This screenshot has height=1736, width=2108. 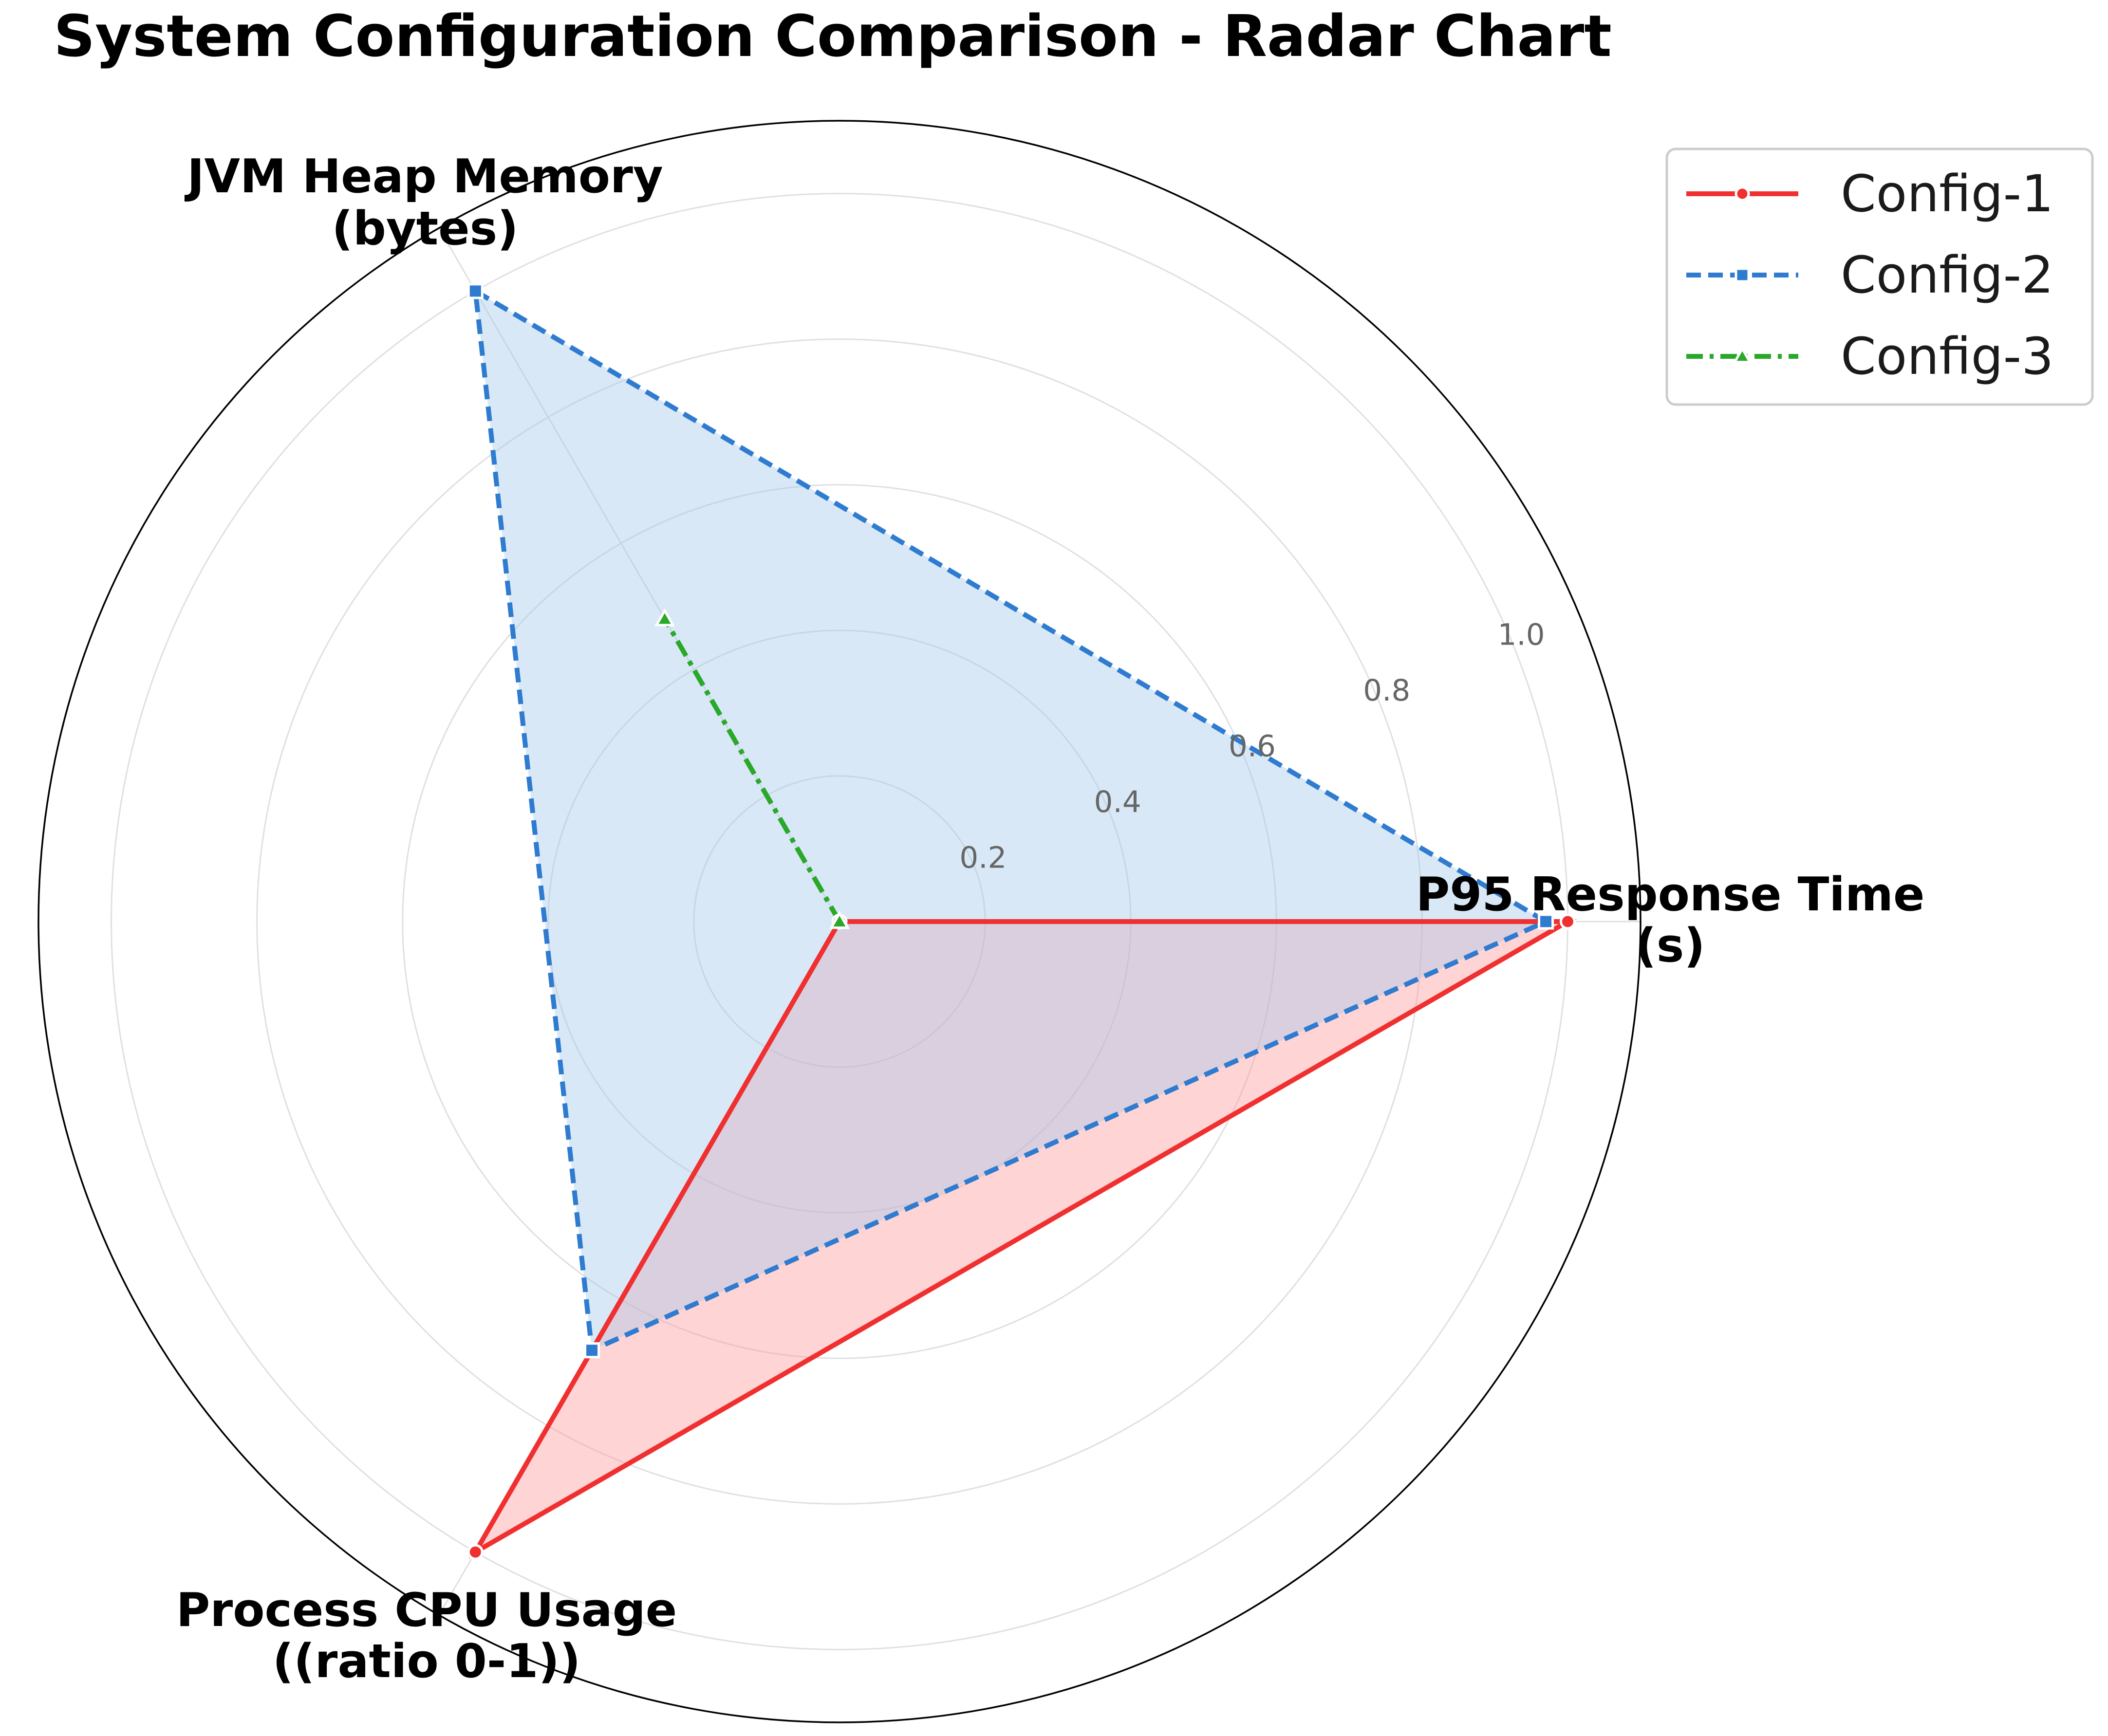 I want to click on legend: Config-1 Config-2 Config-3, so click(x=1880, y=277).